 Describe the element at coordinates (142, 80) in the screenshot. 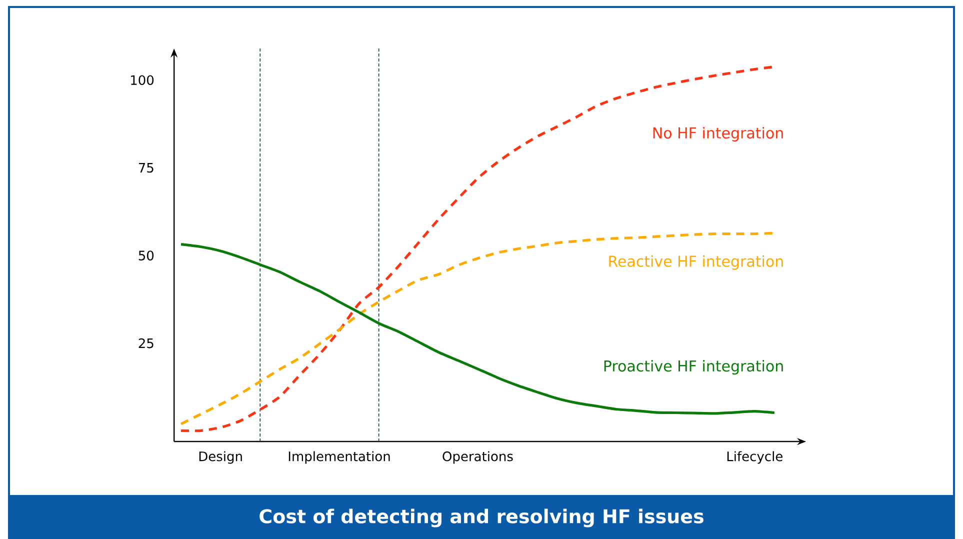

I see `y-tick-label: 100` at that location.